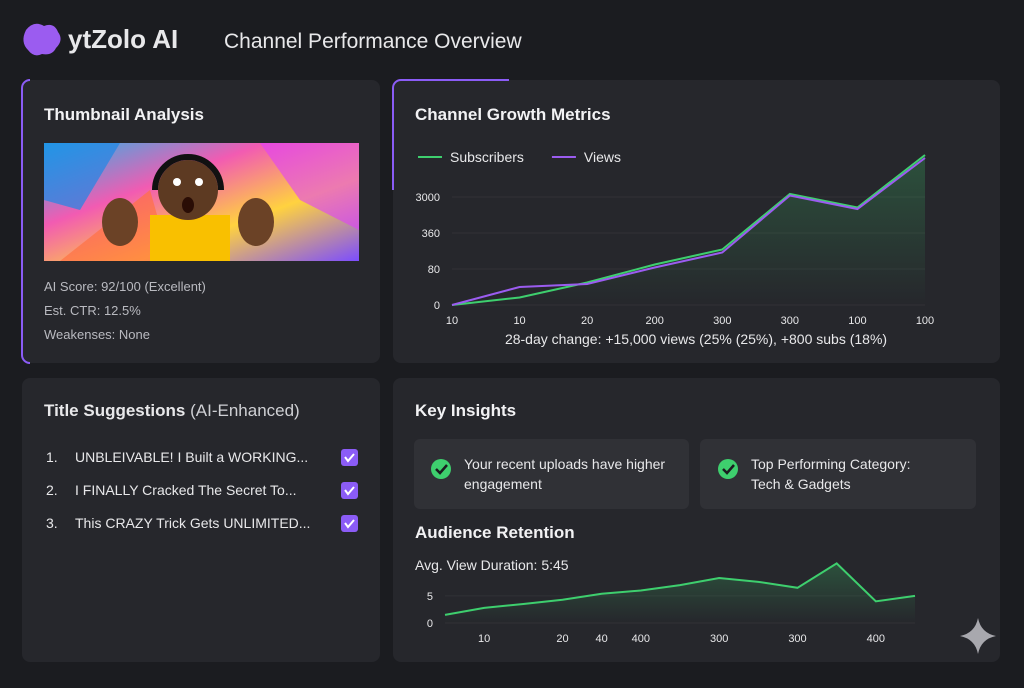 The image size is (1024, 688). Describe the element at coordinates (52, 490) in the screenshot. I see `item-number: 2.` at that location.